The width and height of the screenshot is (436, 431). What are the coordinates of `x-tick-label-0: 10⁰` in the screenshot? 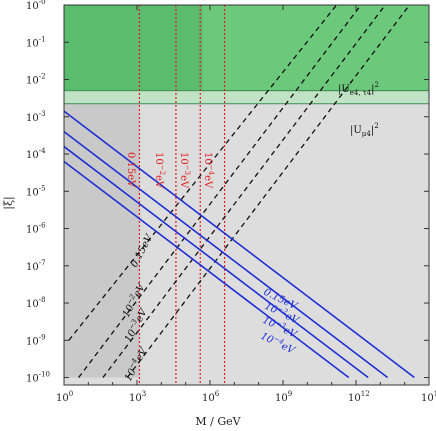 It's located at (64, 397).